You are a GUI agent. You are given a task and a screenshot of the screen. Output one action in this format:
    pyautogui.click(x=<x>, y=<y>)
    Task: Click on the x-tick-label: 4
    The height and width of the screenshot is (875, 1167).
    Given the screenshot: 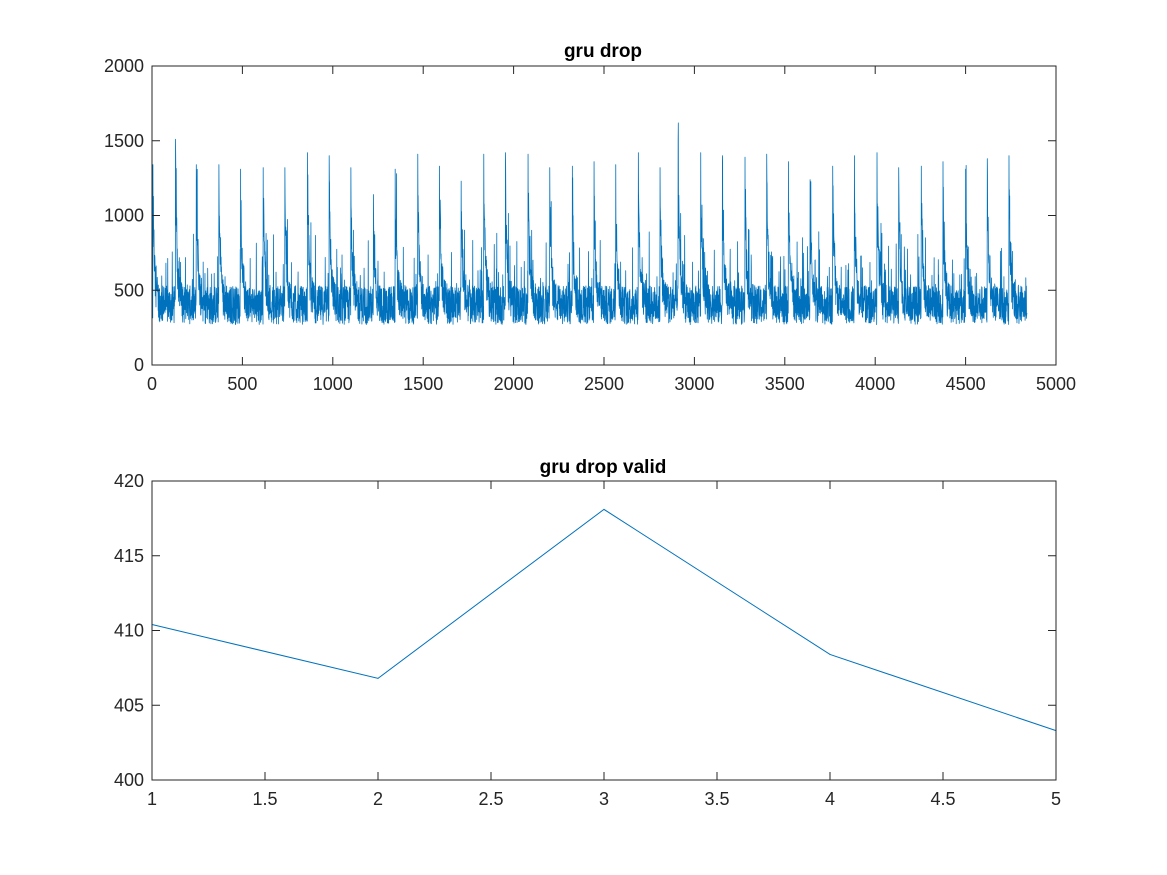 What is the action you would take?
    pyautogui.click(x=830, y=799)
    